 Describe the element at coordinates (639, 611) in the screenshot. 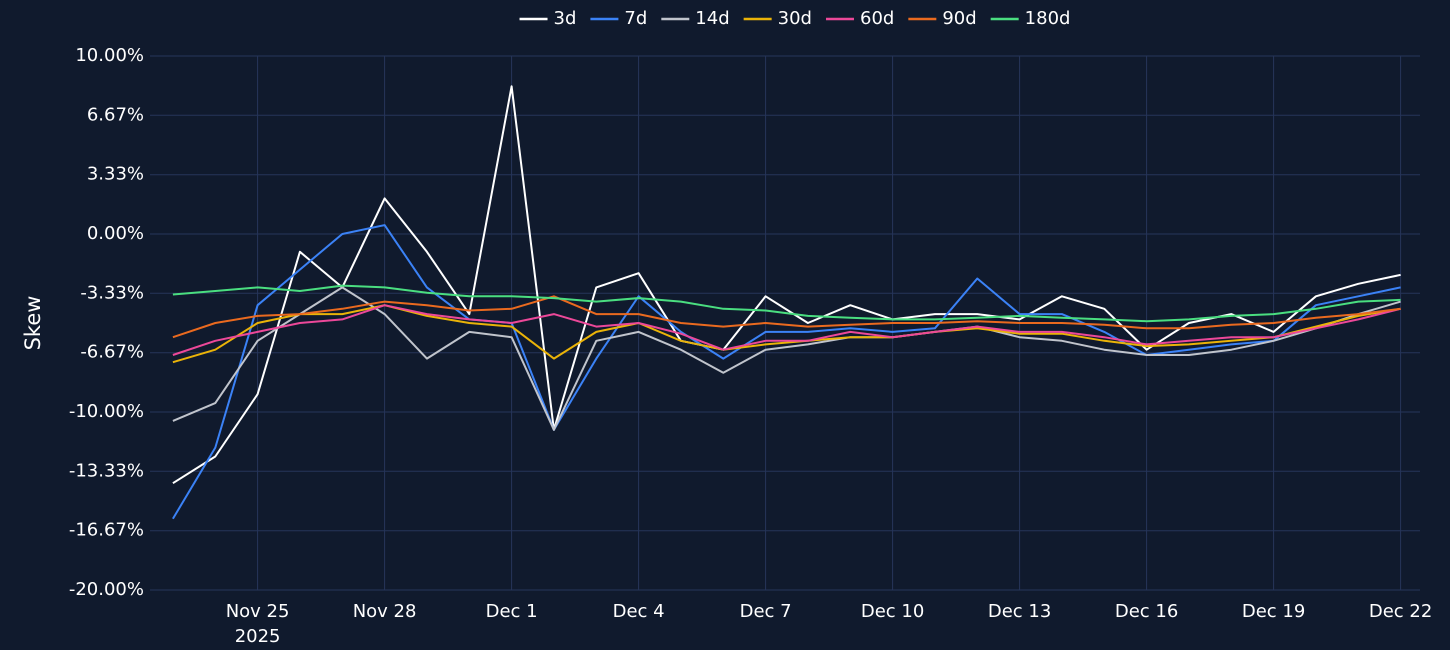

I see `x-tick-label: Dec 4` at that location.